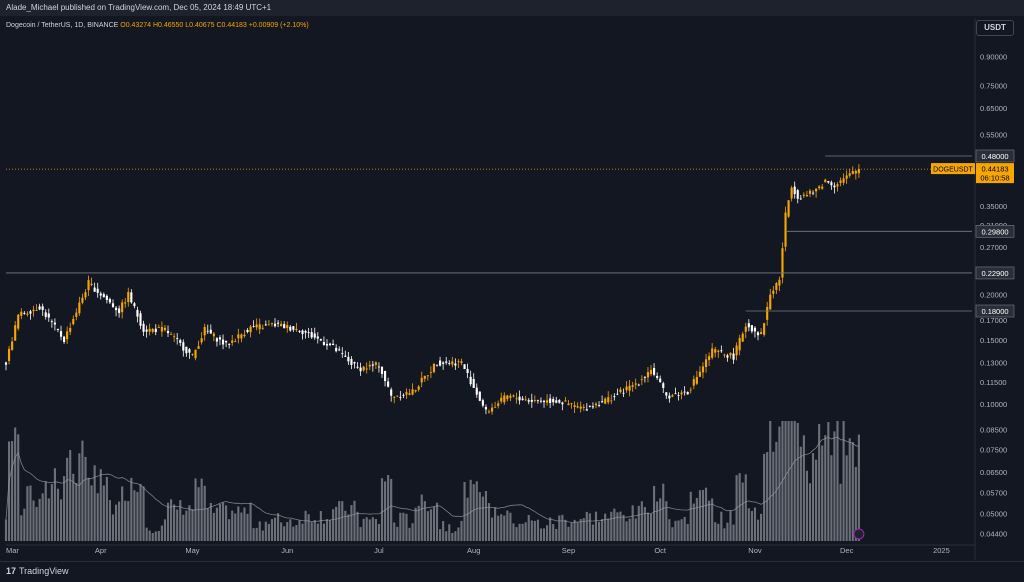 The width and height of the screenshot is (1024, 582). Describe the element at coordinates (432, 479) in the screenshot. I see `volume-moving-average` at that location.